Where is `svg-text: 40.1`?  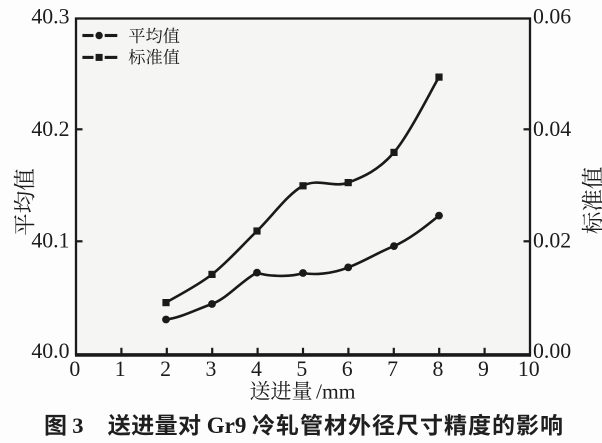 svg-text: 40.1 is located at coordinates (50, 241).